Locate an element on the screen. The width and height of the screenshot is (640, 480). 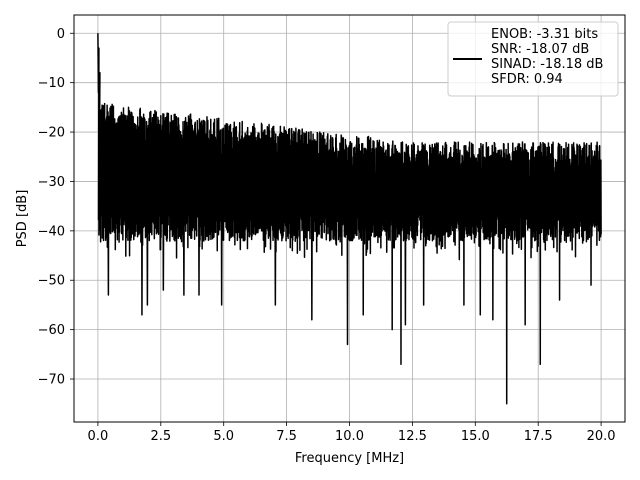
y-axis: 0 −10 −20 −30 −40 −50 −60 −70 is located at coordinates (56, 207).